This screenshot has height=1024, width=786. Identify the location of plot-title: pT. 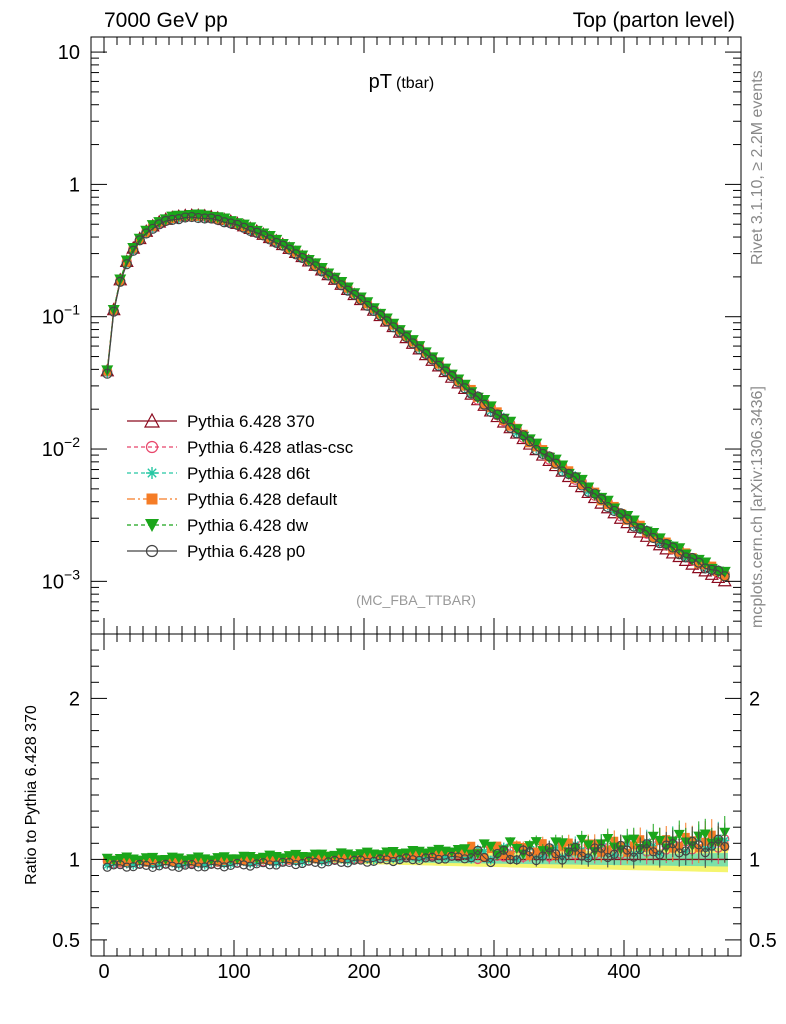
(380, 82).